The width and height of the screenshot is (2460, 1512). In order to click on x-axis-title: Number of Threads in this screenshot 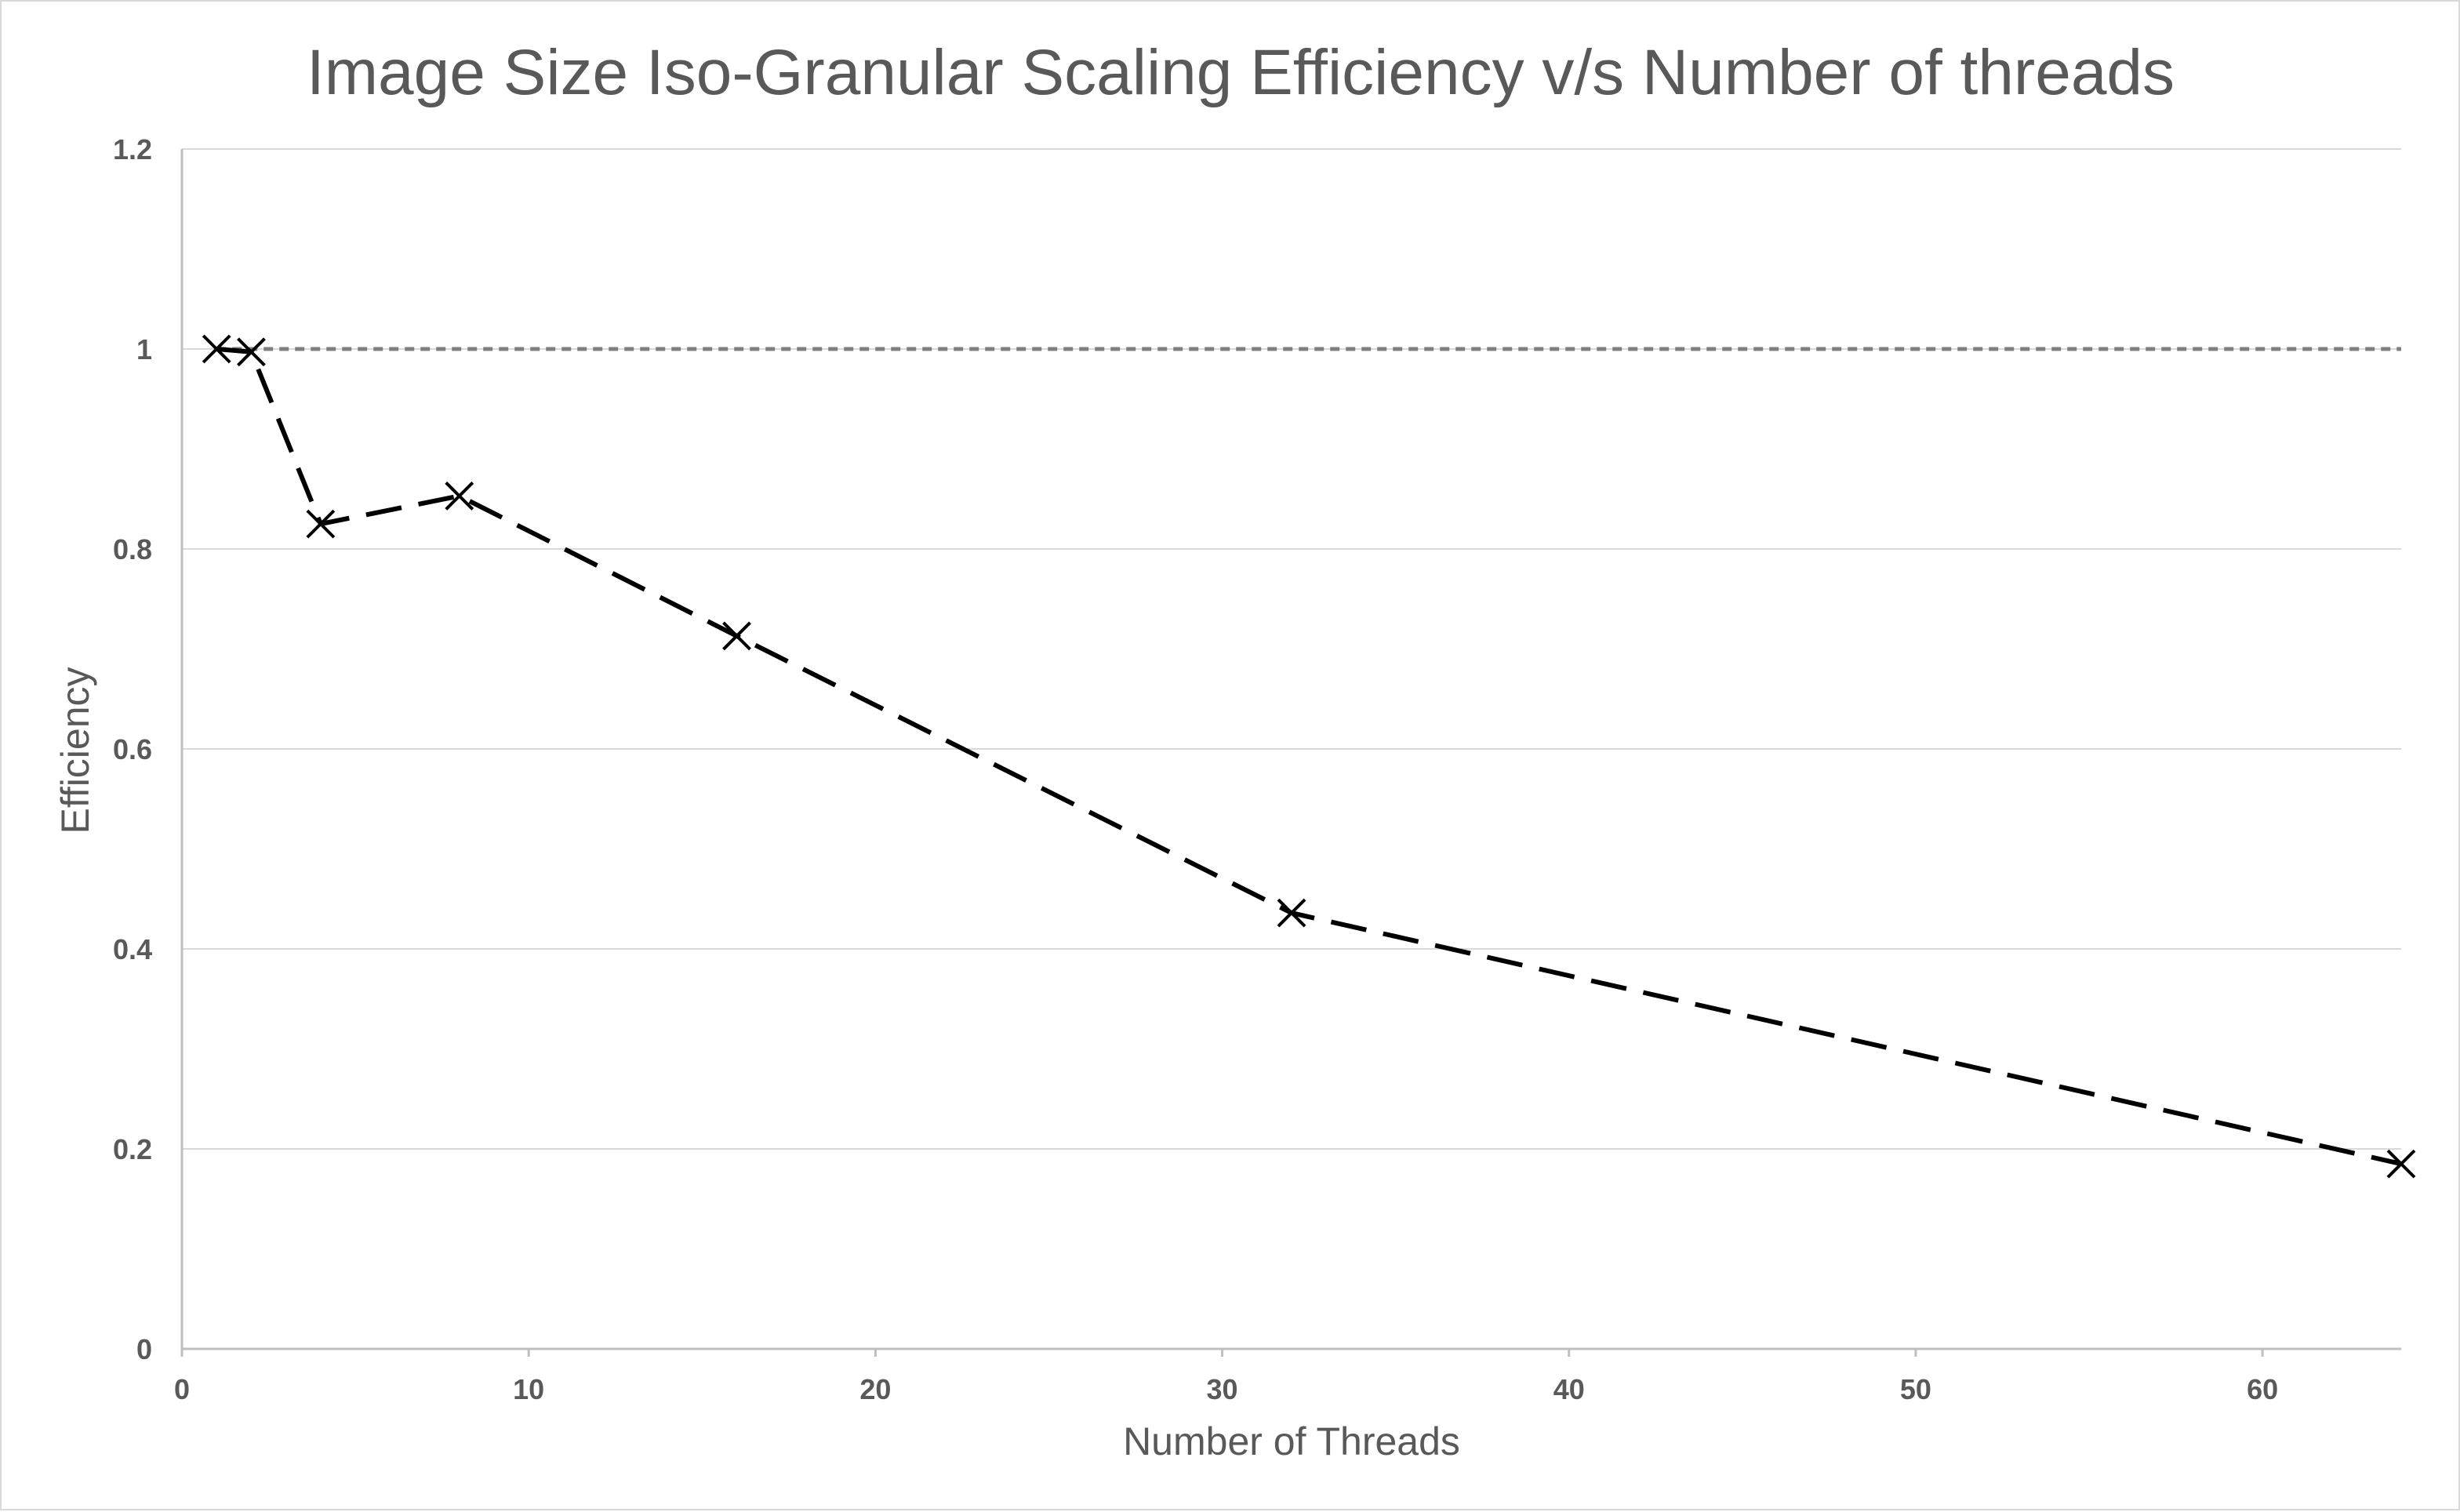, I will do `click(1291, 1441)`.